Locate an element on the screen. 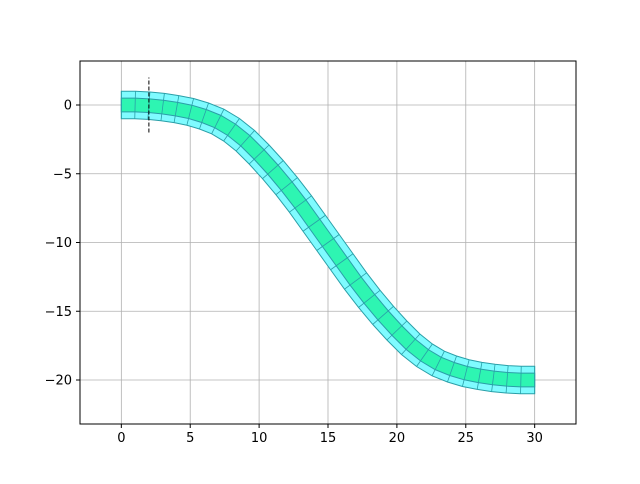 This screenshot has width=640, height=484. x-tick-label: 30 is located at coordinates (534, 438).